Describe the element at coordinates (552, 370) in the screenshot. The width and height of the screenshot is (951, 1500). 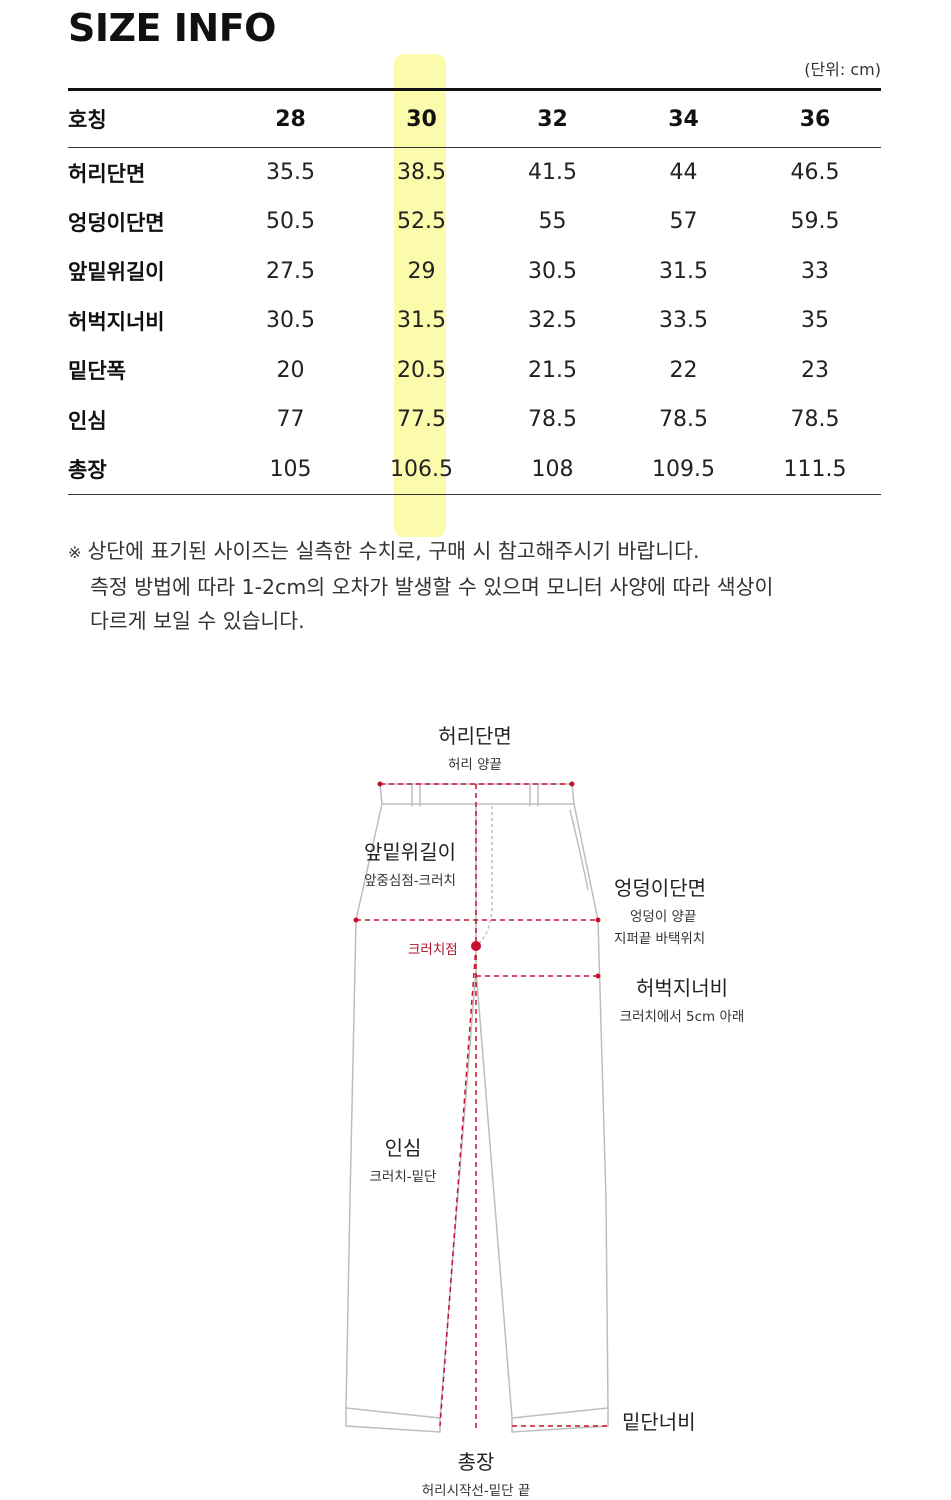
I see `cell-value: 21.5` at that location.